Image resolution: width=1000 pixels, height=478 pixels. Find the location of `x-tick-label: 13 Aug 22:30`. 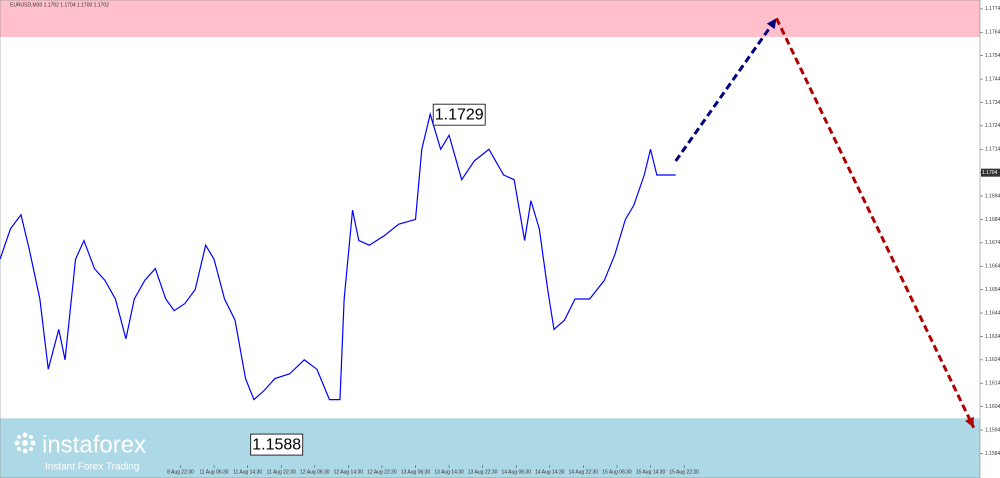

x-tick-label: 13 Aug 22:30 is located at coordinates (483, 472).